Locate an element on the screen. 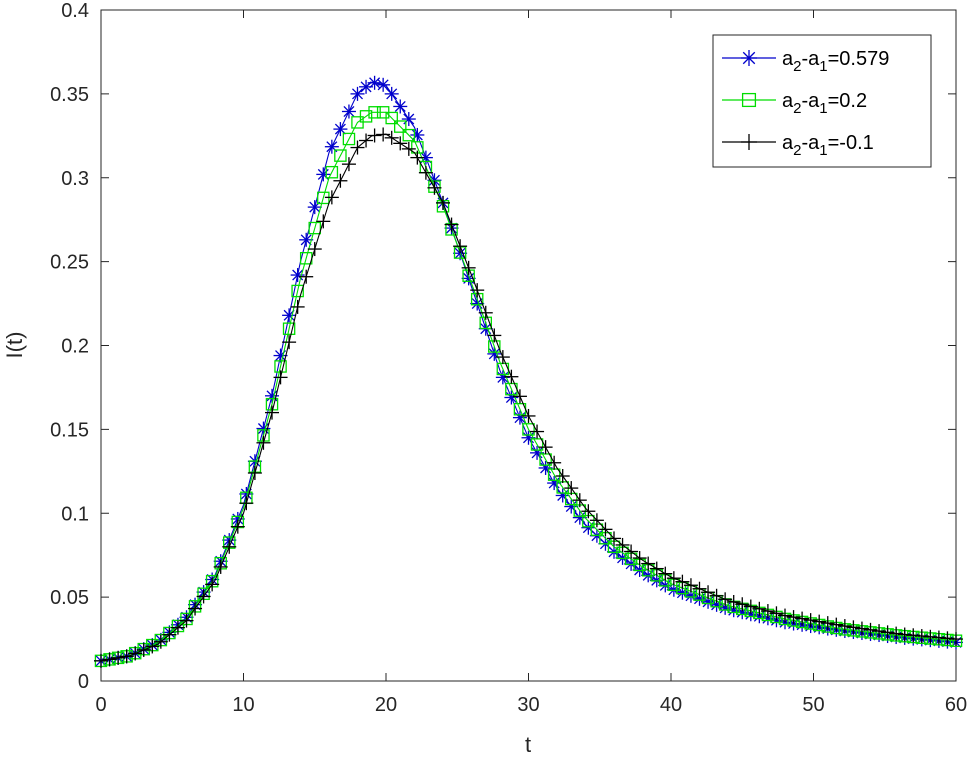 The width and height of the screenshot is (968, 761). legend-label: a2-a1=0.579 is located at coordinates (835, 61).